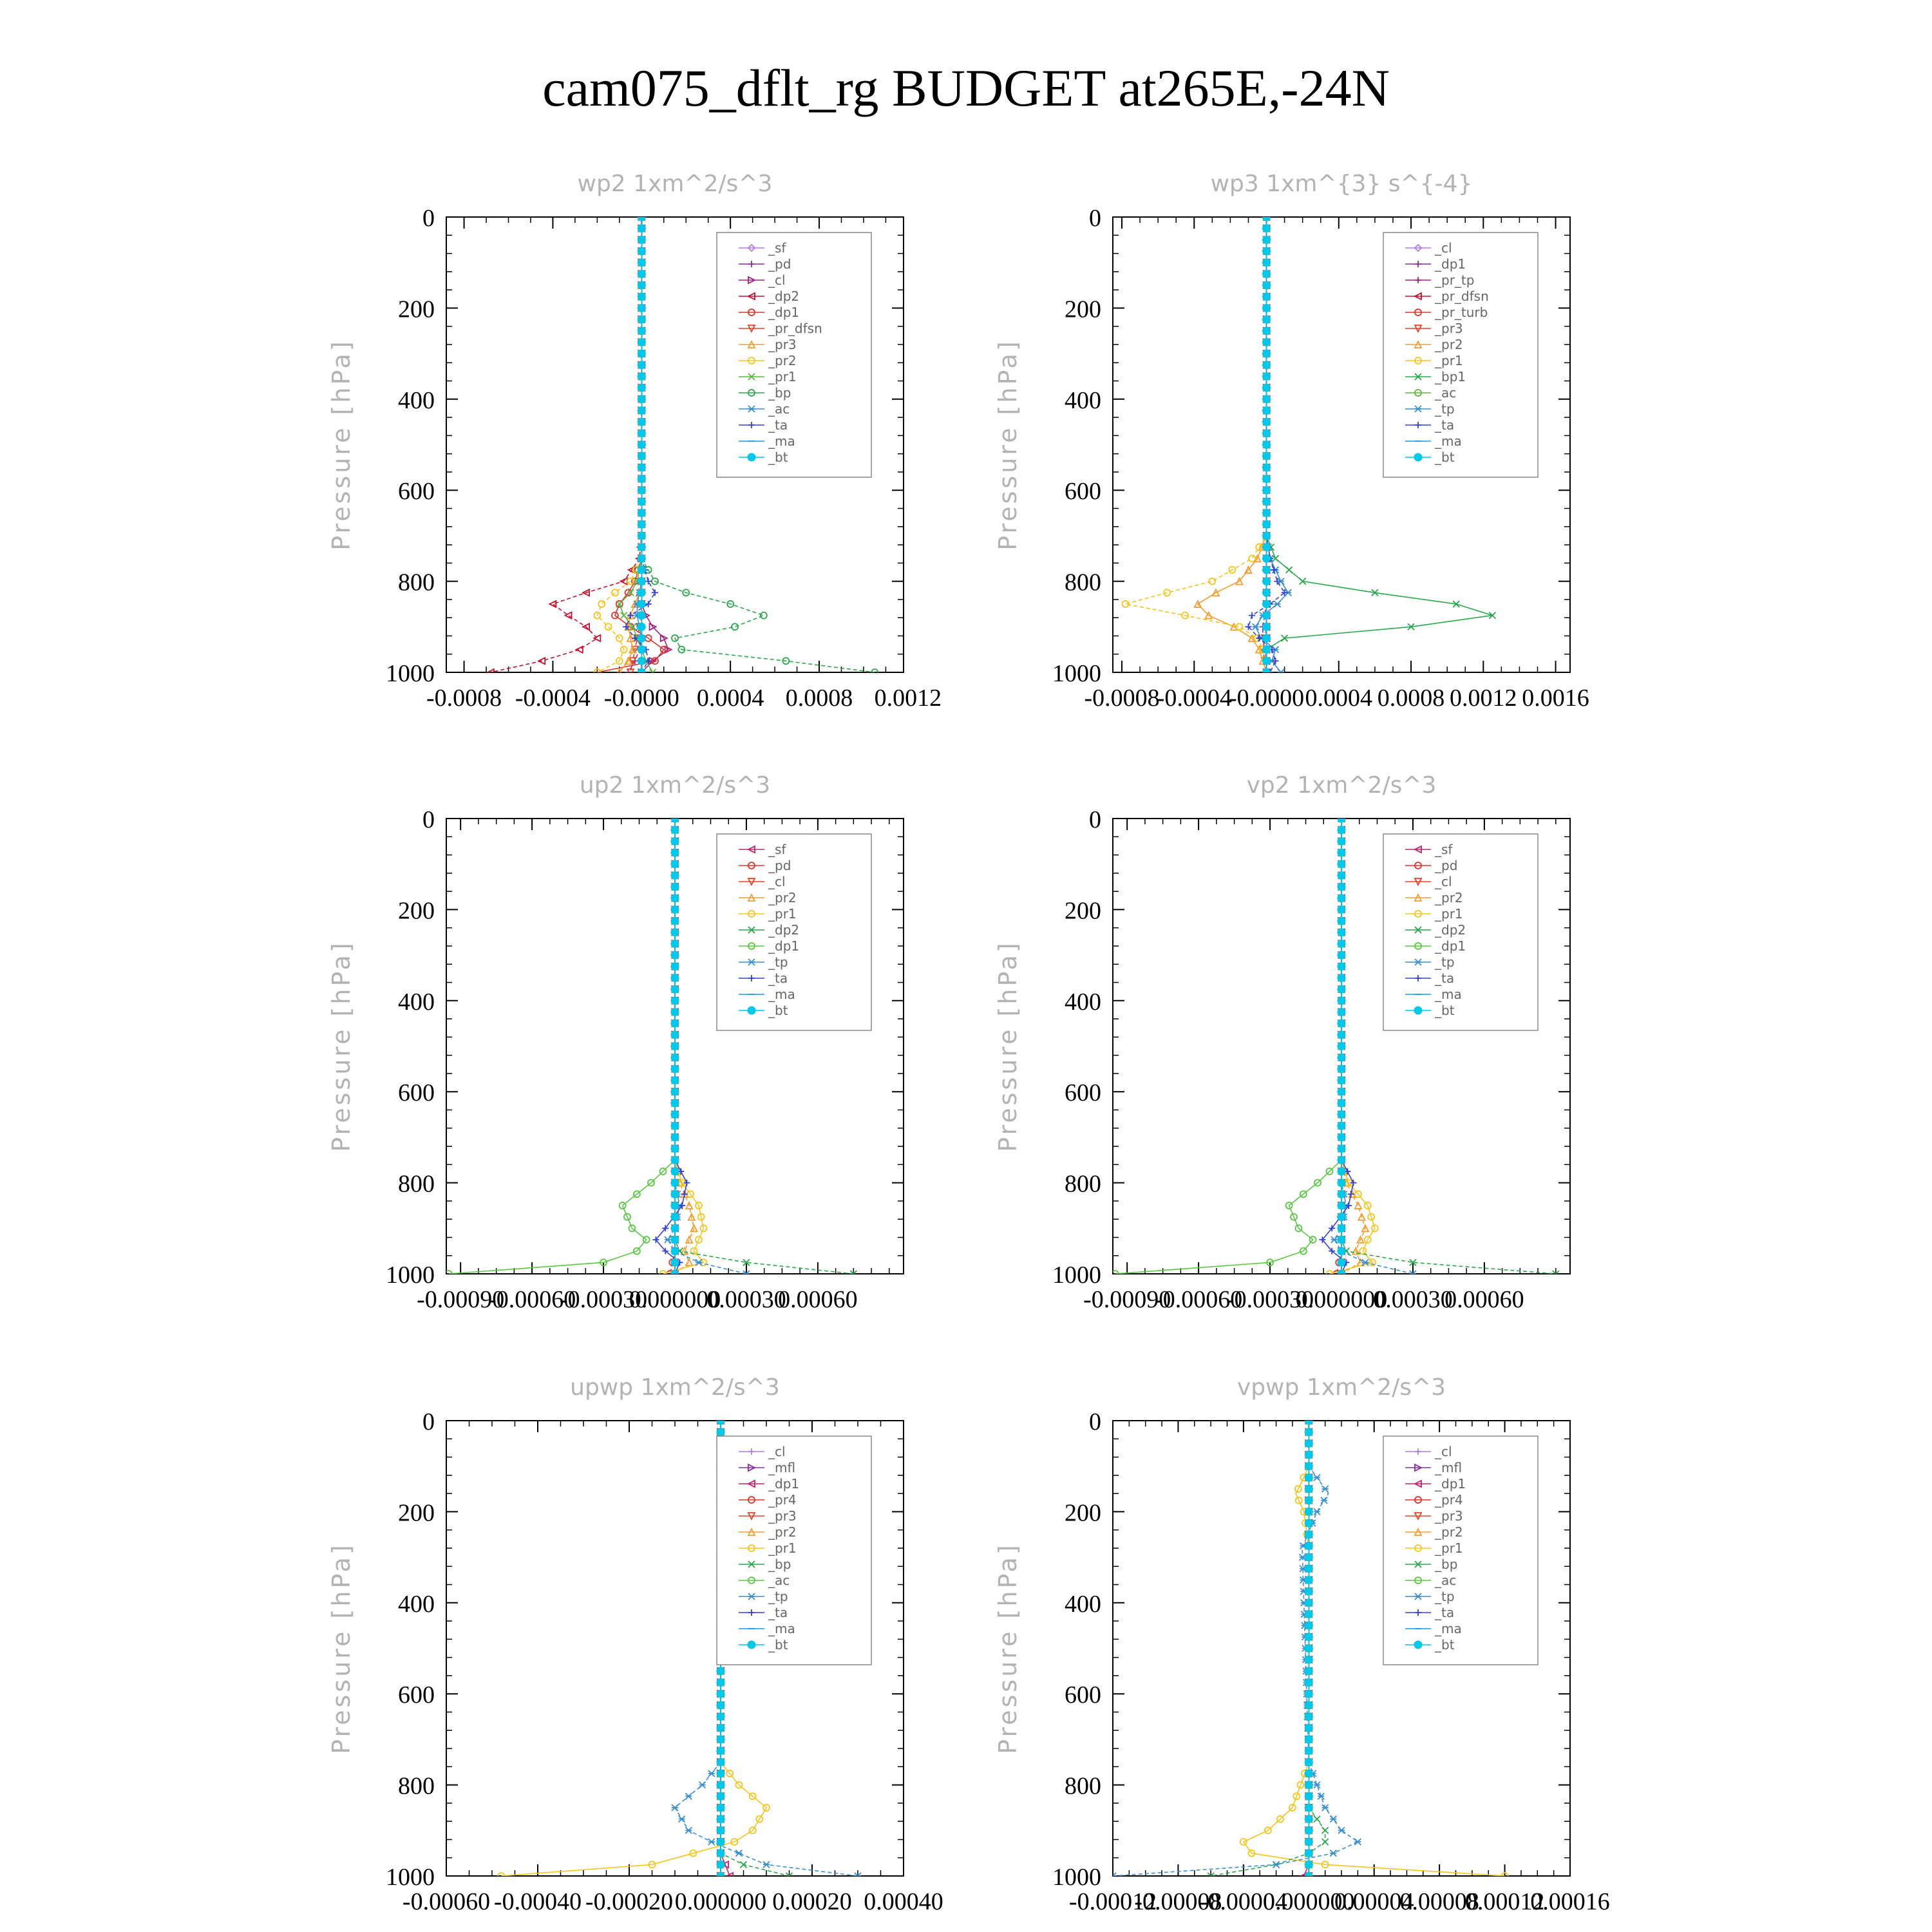 This screenshot has width=1932, height=1932. I want to click on y-tick-label: 200, so click(416, 910).